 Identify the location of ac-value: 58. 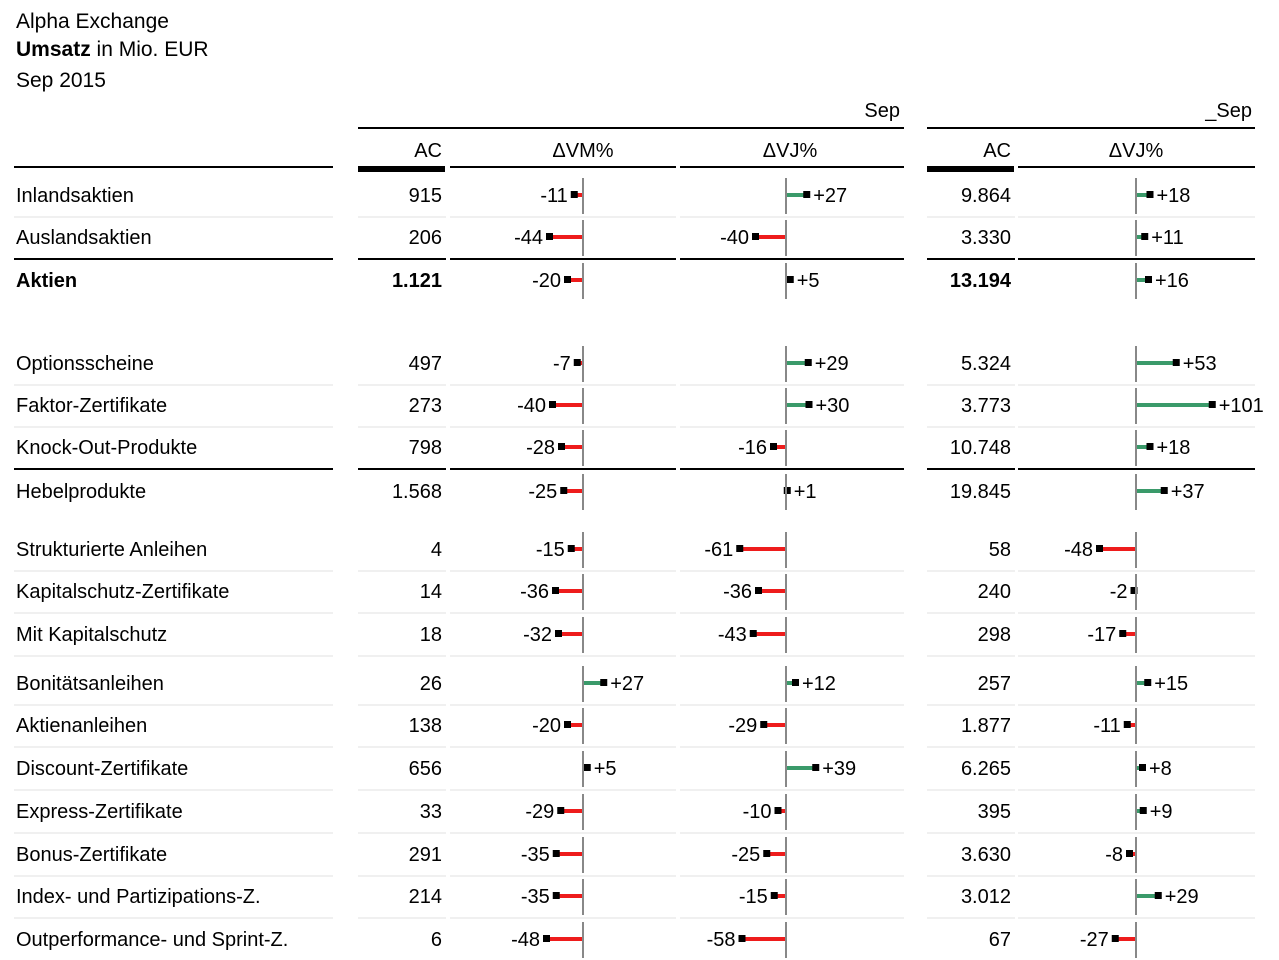
(1000, 550).